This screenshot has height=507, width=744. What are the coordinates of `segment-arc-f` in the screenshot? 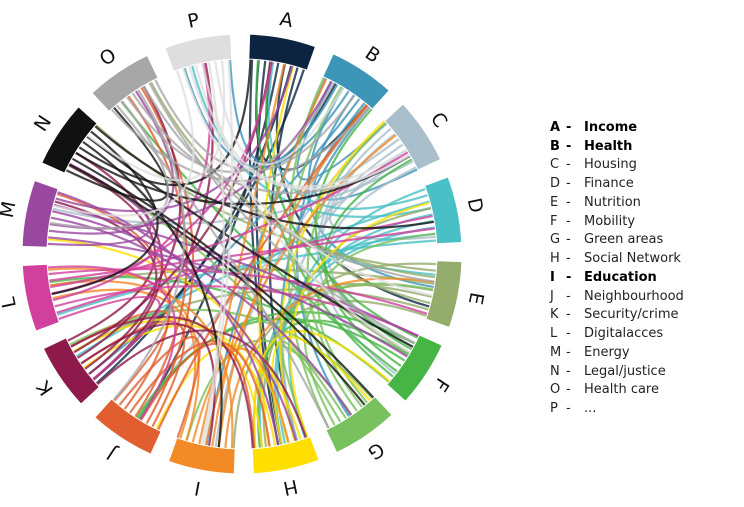 It's located at (414, 368).